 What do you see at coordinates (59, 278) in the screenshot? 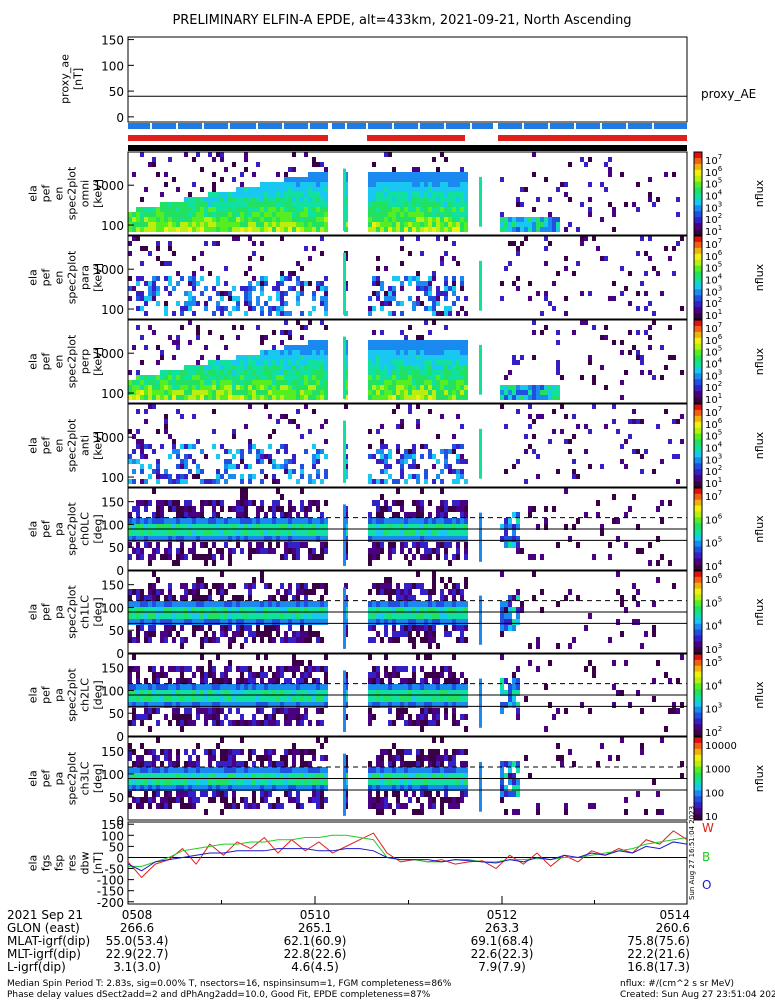
I see `ylabel-spec2plot_para-2: en` at bounding box center [59, 278].